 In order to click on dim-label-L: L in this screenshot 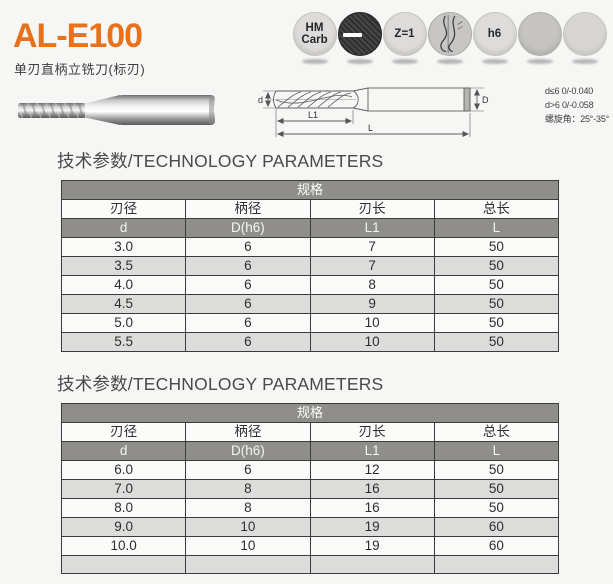, I will do `click(370, 128)`.